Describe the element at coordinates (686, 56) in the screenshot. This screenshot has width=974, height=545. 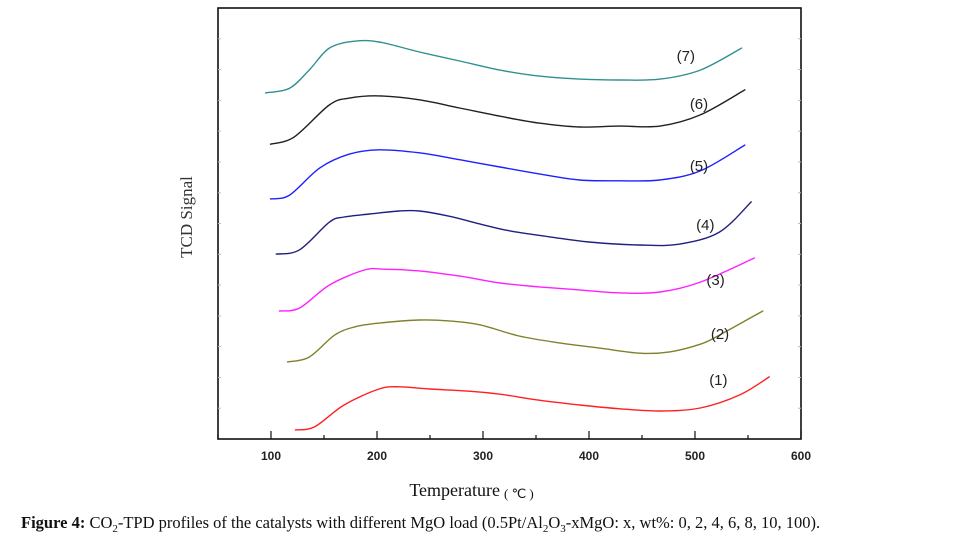
I see `curve-label-7: (7)` at that location.